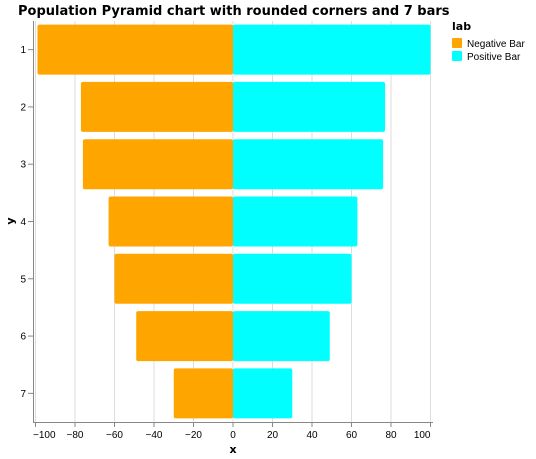 This screenshot has width=536, height=459. Describe the element at coordinates (422, 435) in the screenshot. I see `x-tick-label: 100` at that location.